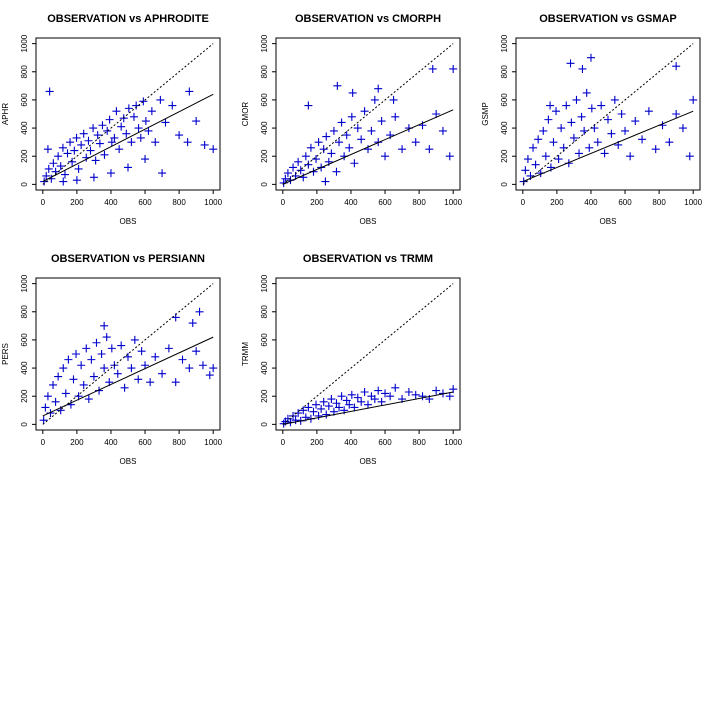 The height and width of the screenshot is (720, 720). I want to click on y-tick-label: 200, so click(264, 396).